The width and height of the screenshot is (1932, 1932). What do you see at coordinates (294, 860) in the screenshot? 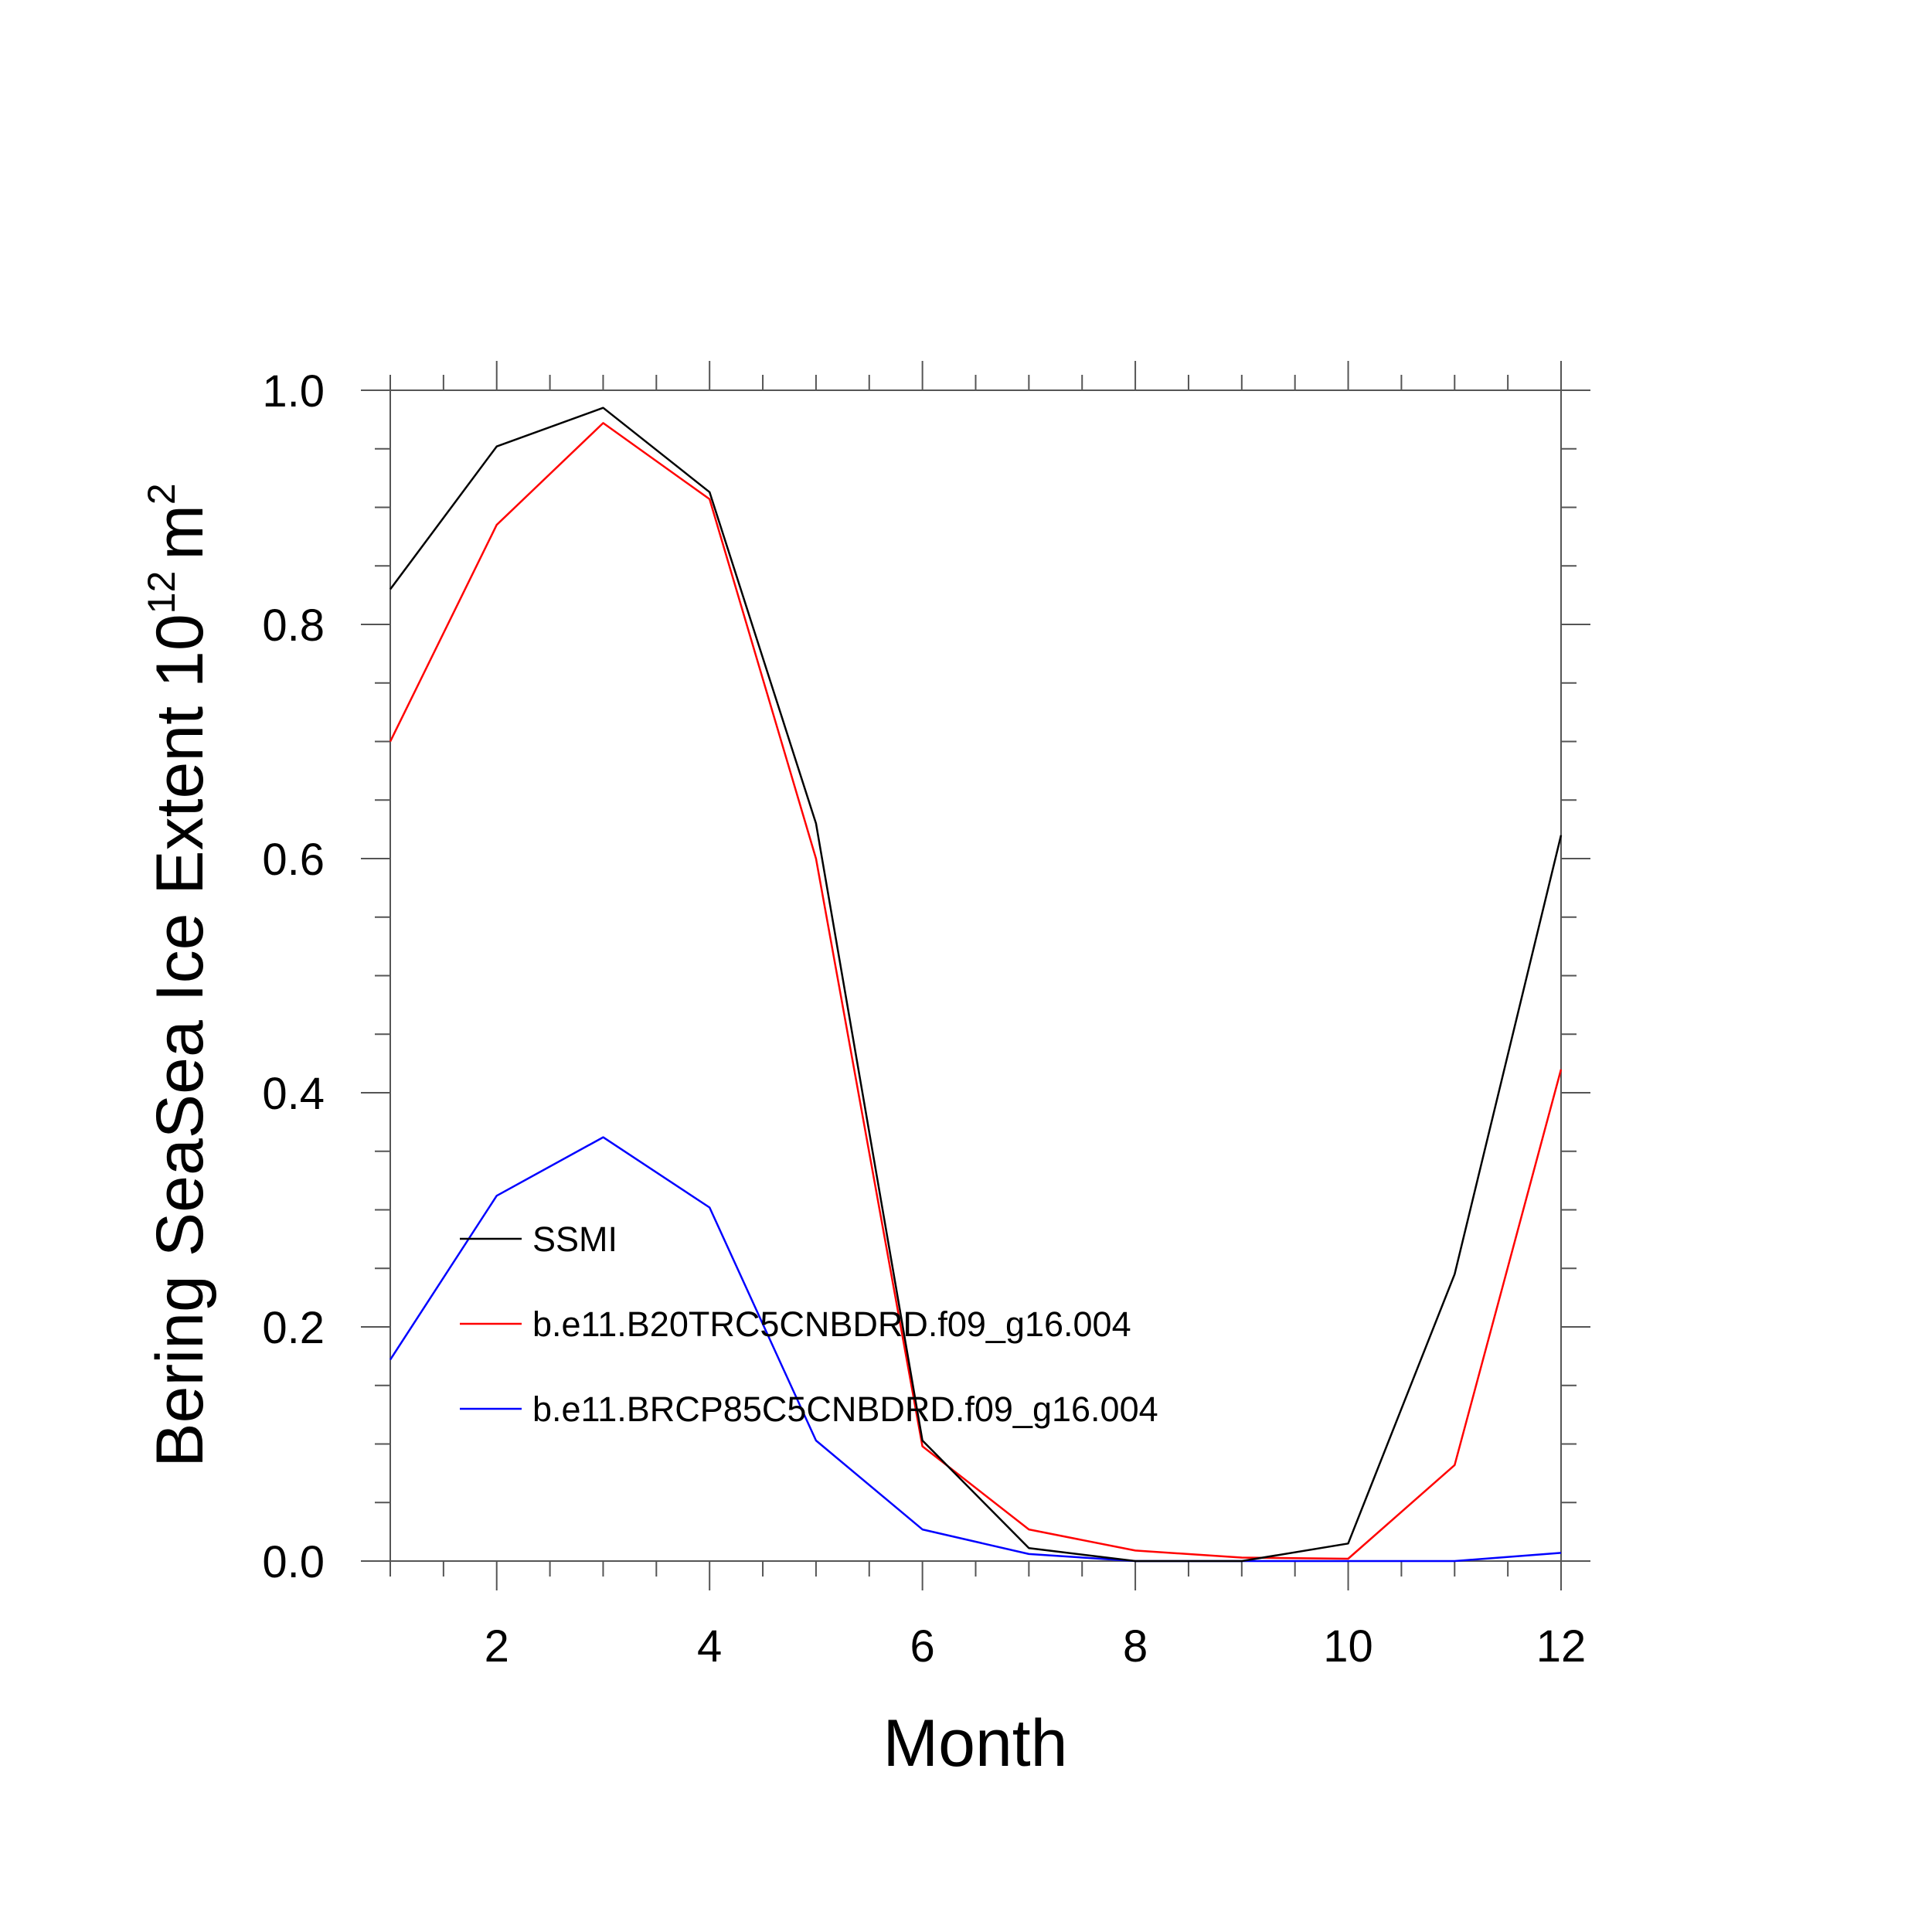
I see `y-tick-label: 0.6` at bounding box center [294, 860].